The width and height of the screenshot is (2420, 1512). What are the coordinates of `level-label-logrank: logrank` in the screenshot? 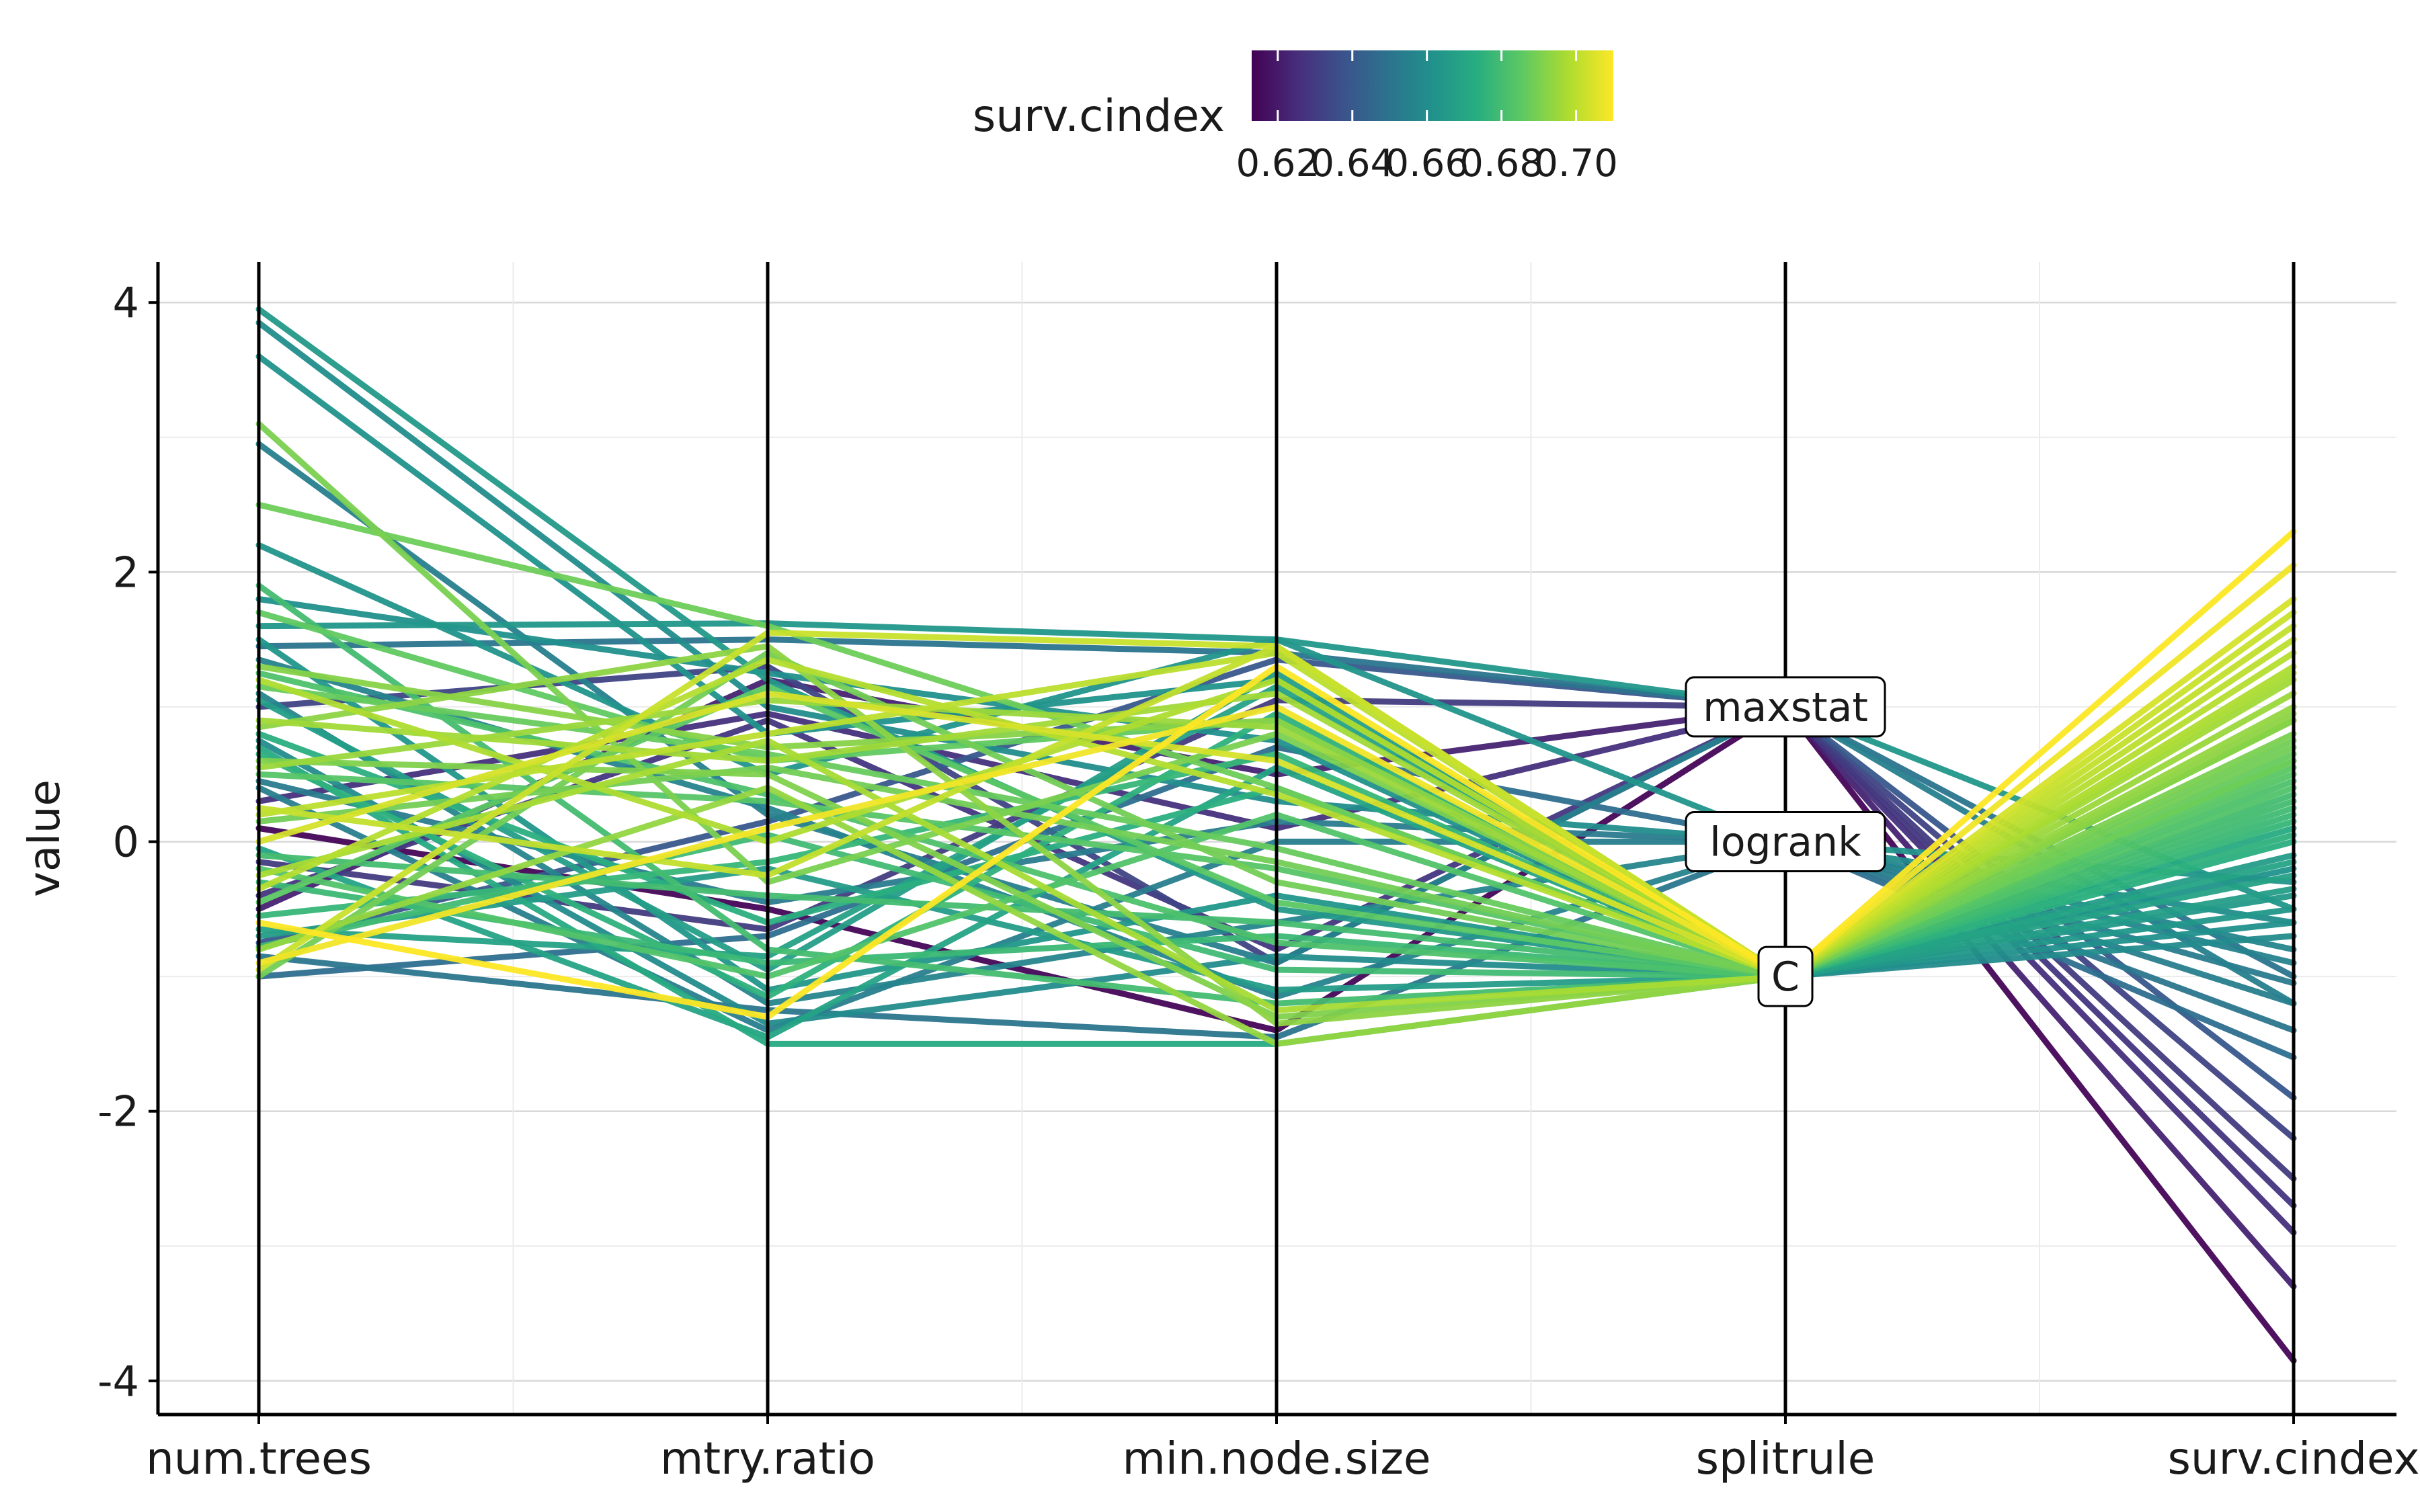 It's located at (1785, 842).